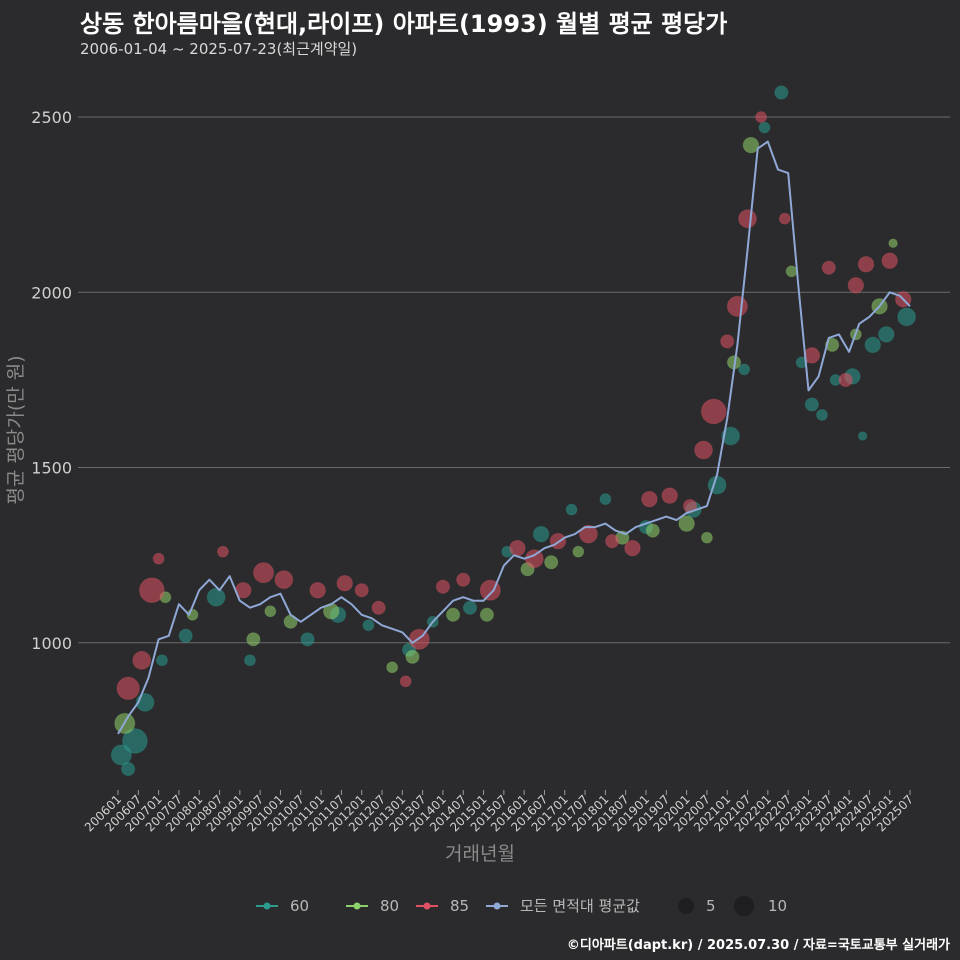 This screenshot has width=960, height=960. Describe the element at coordinates (404, 24) in the screenshot. I see `chart-title: 상동 한아름마을(현대,라이프) 아파트(1993) 월별 평균 평당가` at that location.